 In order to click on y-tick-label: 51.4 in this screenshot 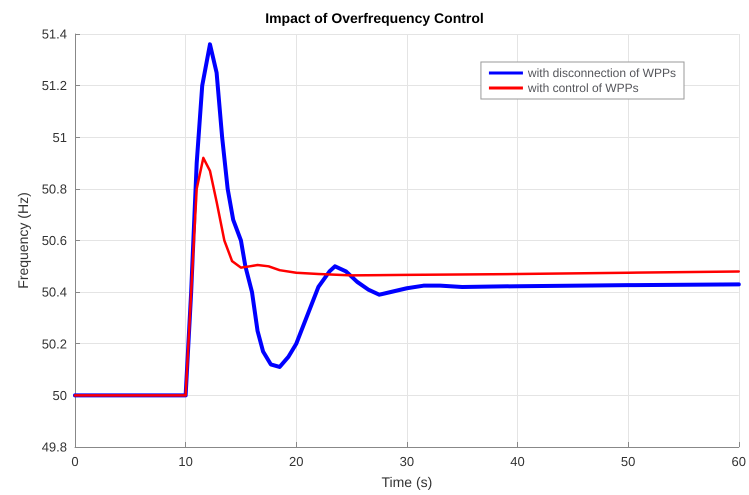, I will do `click(54, 34)`.